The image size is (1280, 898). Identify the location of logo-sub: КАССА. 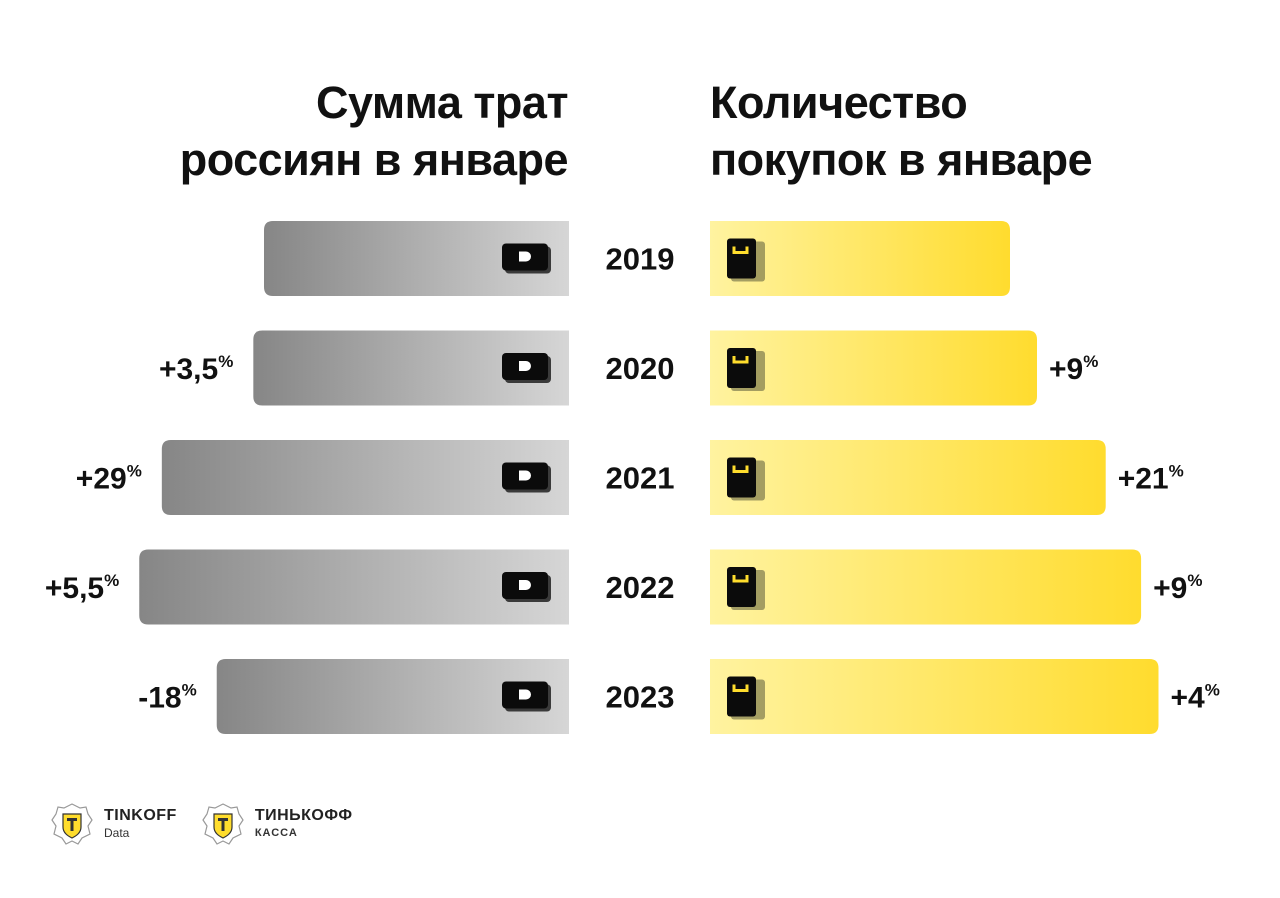
(276, 833).